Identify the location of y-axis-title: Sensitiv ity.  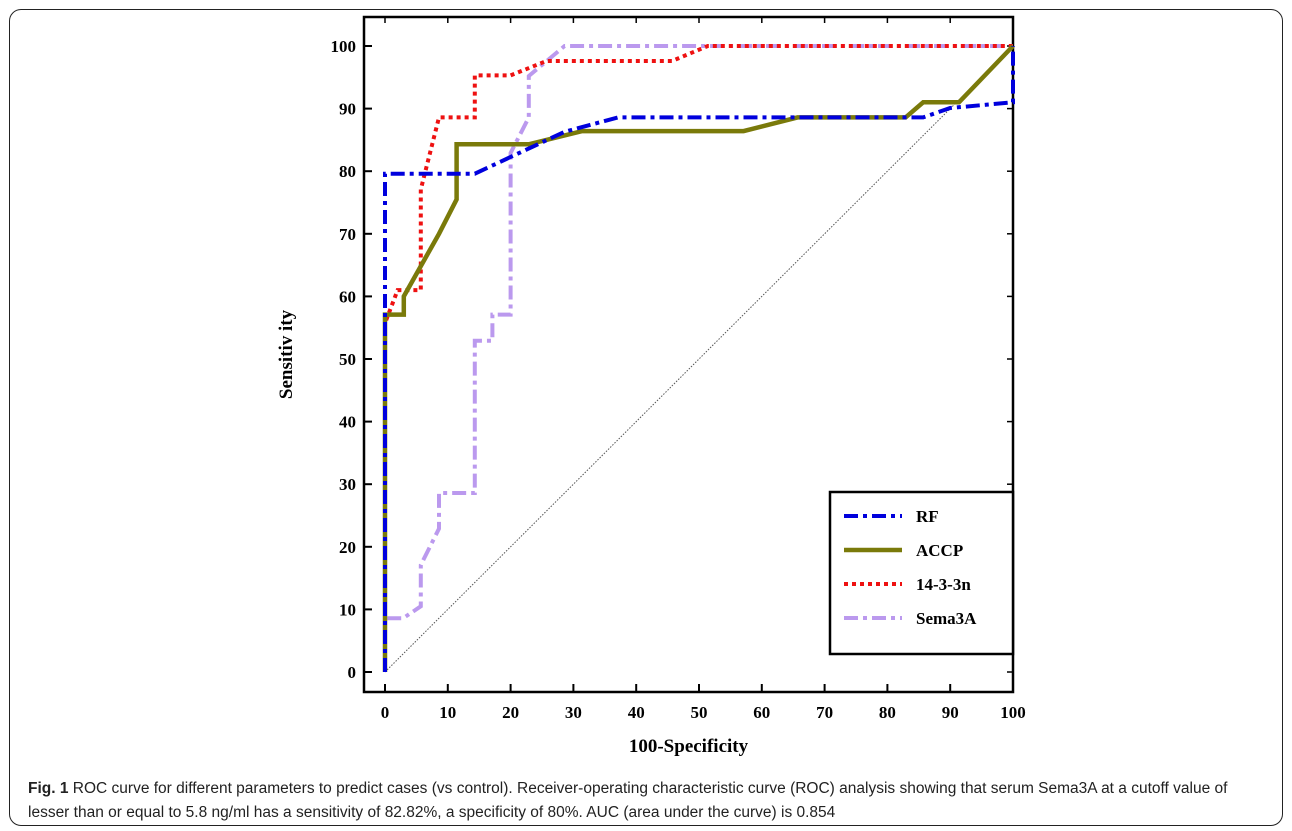
(286, 354).